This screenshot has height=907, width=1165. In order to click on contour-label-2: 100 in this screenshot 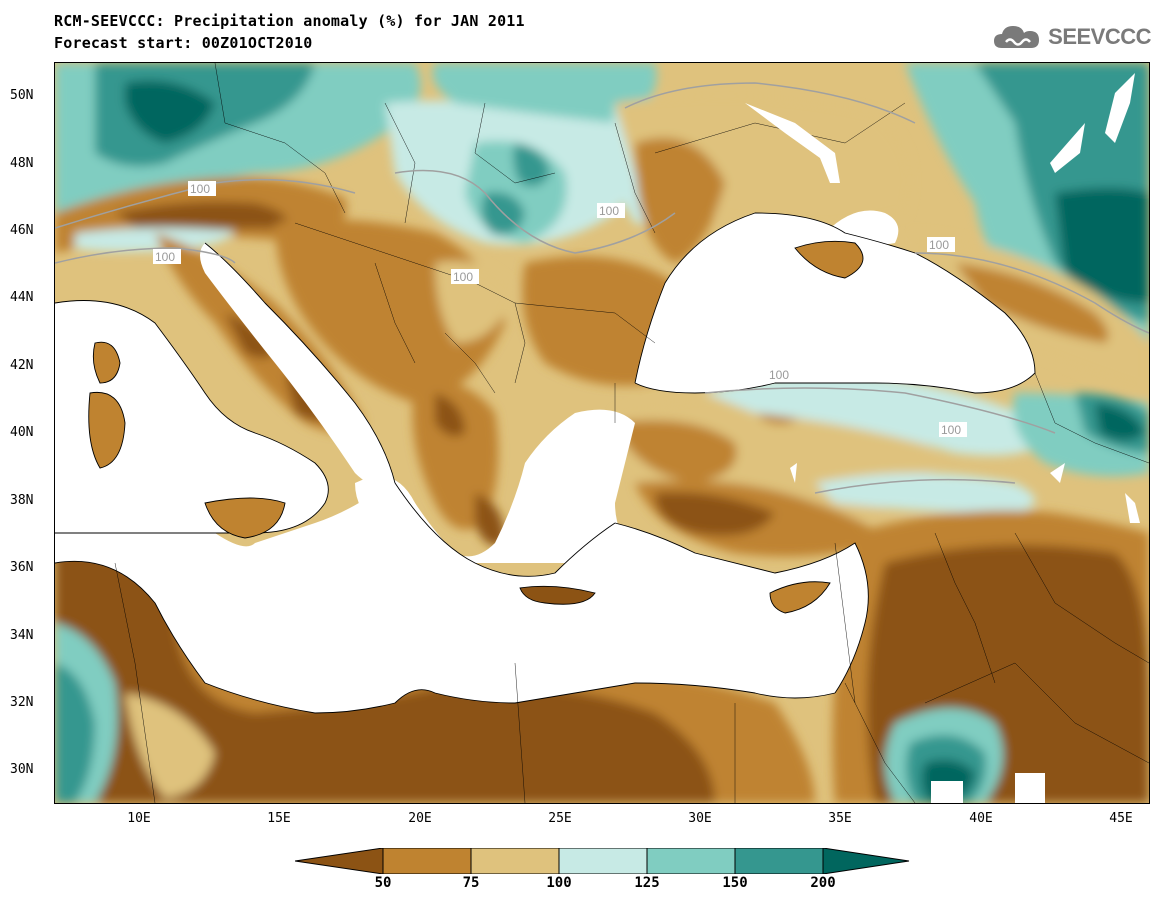, I will do `click(165, 257)`.